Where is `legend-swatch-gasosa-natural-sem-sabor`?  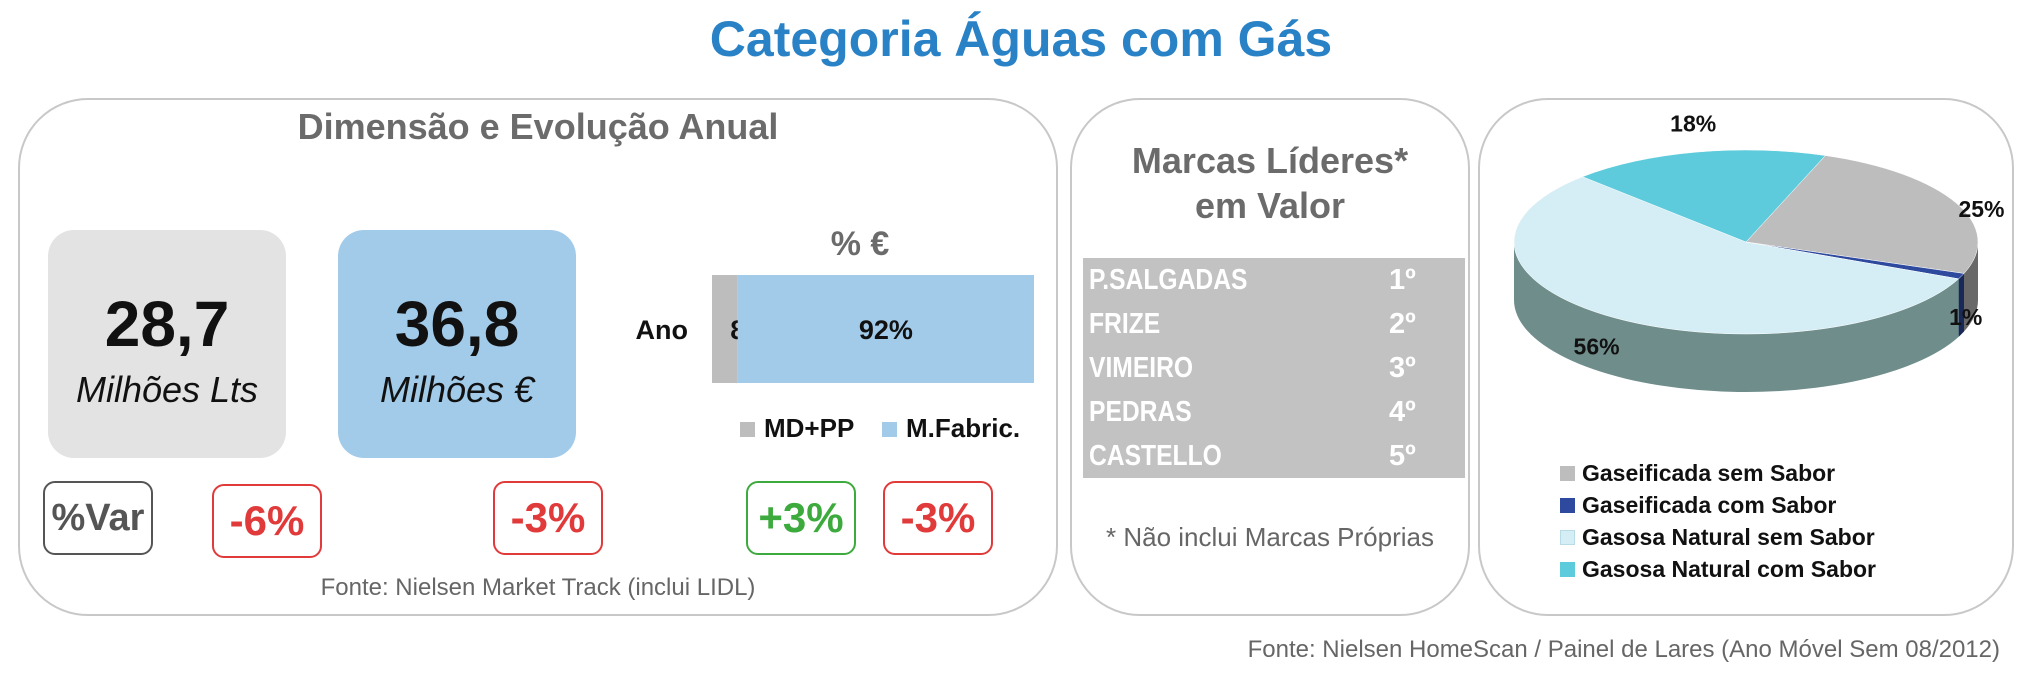
legend-swatch-gasosa-natural-sem-sabor is located at coordinates (1567, 537).